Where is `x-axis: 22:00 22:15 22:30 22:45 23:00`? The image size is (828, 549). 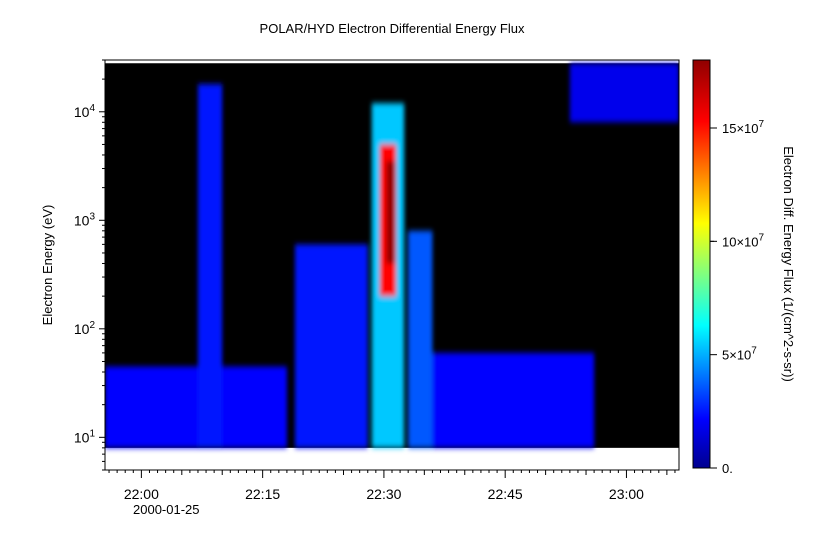
x-axis: 22:00 22:15 22:30 22:45 23:00 is located at coordinates (392, 486).